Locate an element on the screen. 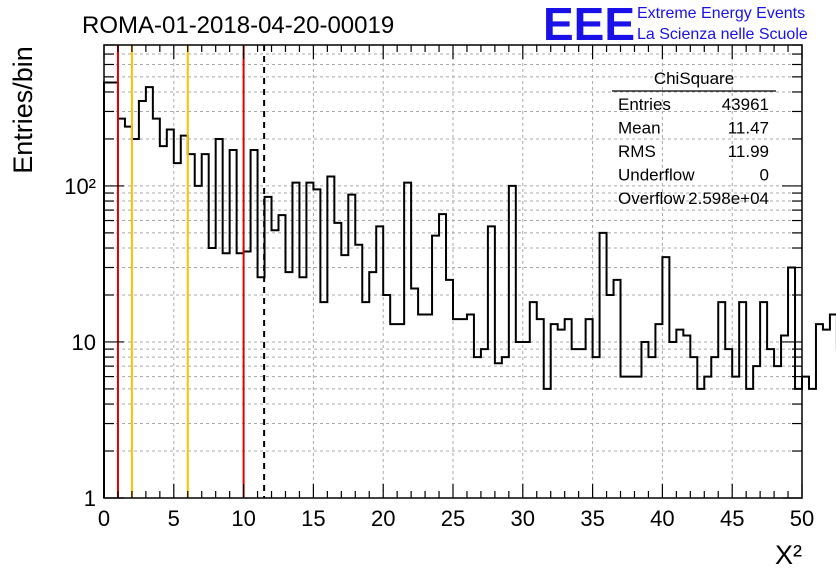  x-tick-label: 25 is located at coordinates (453, 518).